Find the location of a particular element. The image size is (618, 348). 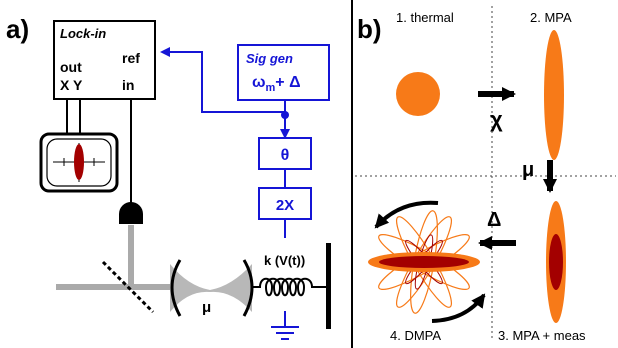

wall is located at coordinates (328, 286).